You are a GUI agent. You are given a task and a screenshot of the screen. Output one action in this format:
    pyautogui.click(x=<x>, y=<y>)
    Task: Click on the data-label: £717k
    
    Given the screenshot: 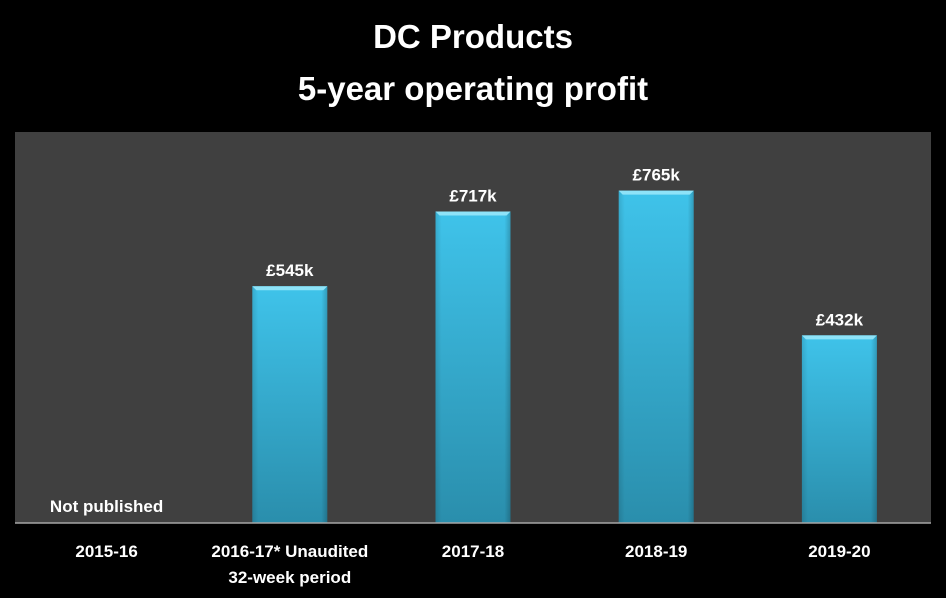 What is the action you would take?
    pyautogui.click(x=473, y=196)
    